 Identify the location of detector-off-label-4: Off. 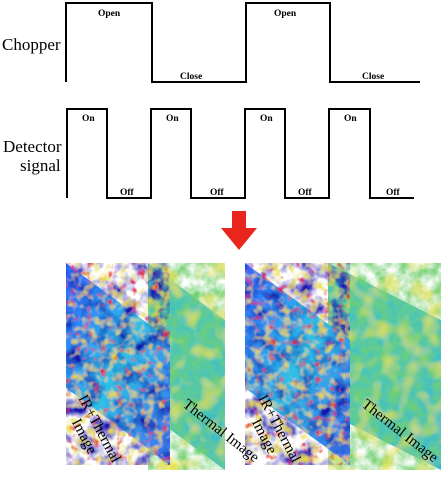
(393, 193).